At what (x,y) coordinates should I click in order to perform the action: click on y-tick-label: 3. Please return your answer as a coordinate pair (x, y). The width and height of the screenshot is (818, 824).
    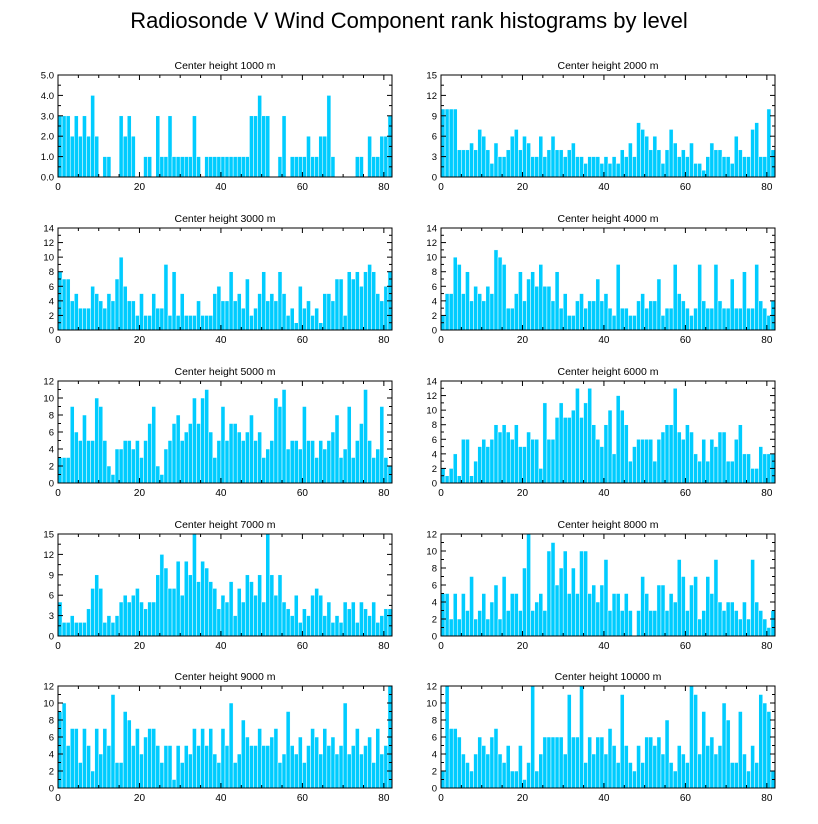
    Looking at the image, I should click on (51, 616).